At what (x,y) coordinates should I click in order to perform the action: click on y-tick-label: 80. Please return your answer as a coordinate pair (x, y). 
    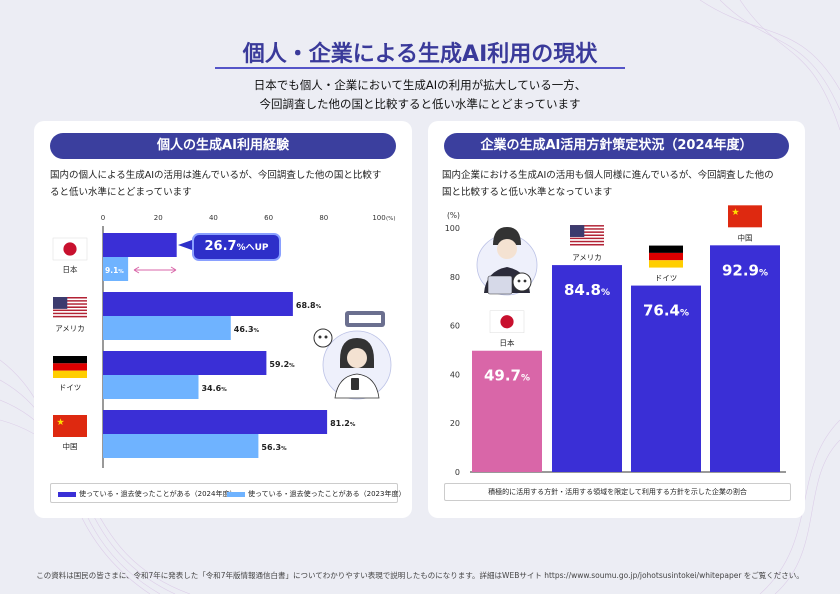
    Looking at the image, I should click on (455, 277).